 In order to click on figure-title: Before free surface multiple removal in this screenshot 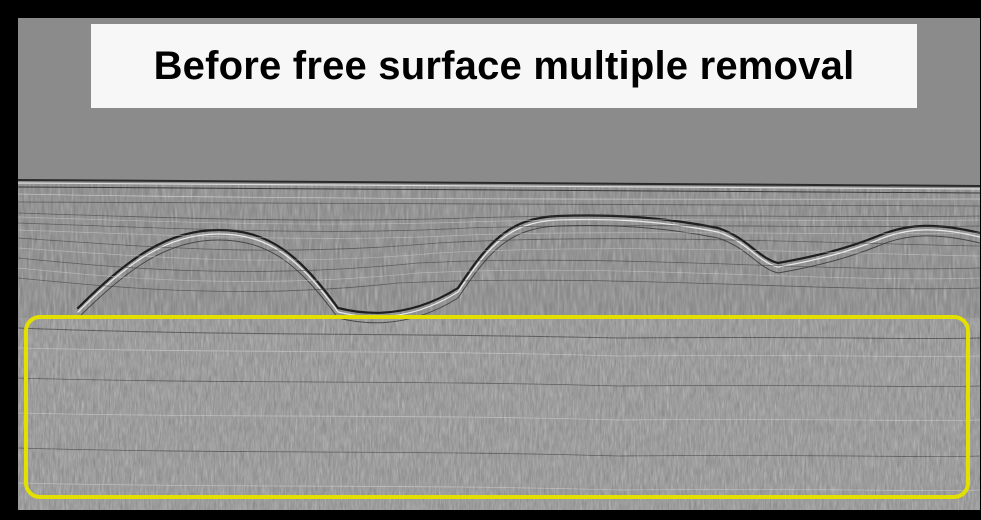, I will do `click(504, 65)`.